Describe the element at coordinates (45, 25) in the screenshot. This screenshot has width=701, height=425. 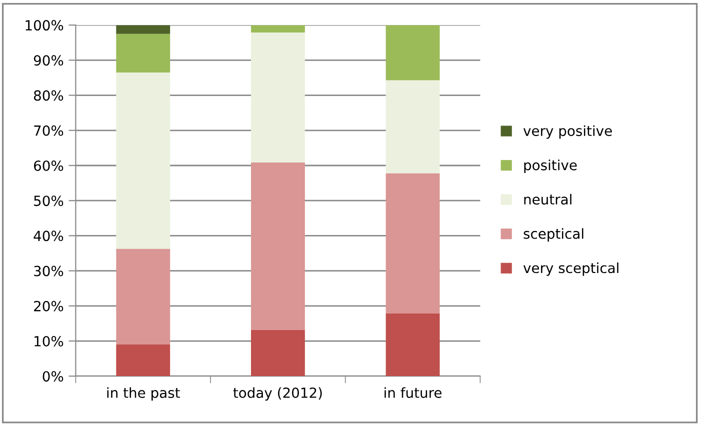
I see `y-tick-label: 100%` at that location.